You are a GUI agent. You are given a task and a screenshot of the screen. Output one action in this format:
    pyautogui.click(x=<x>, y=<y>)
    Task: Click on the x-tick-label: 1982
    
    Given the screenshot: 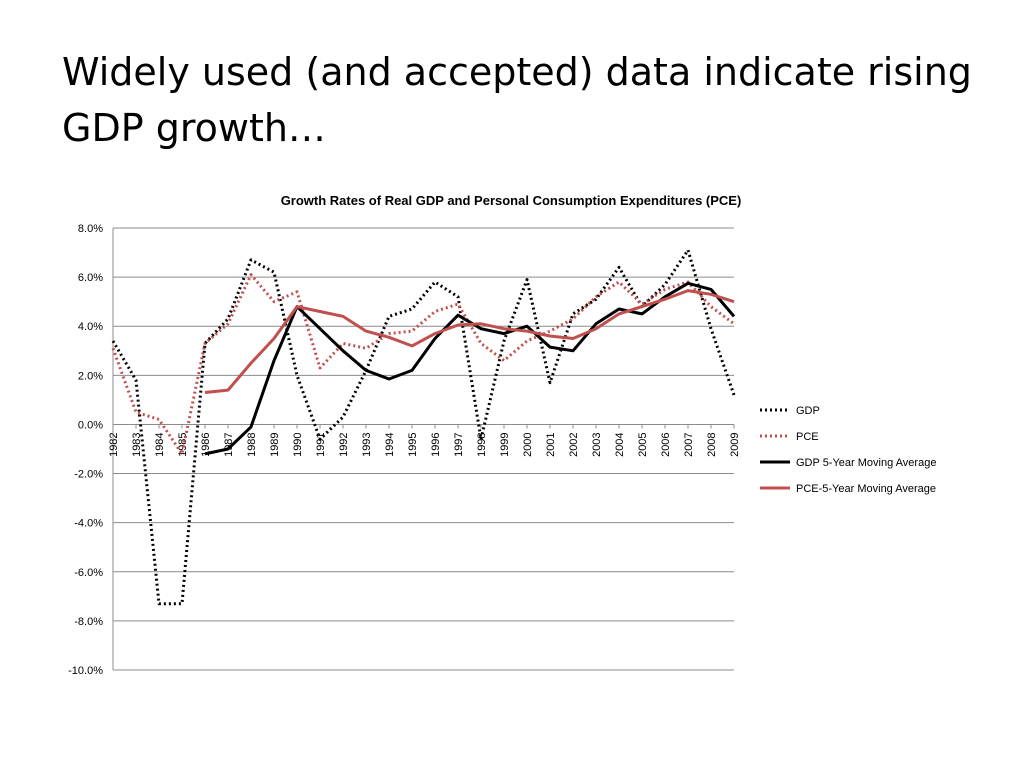 What is the action you would take?
    pyautogui.click(x=114, y=444)
    